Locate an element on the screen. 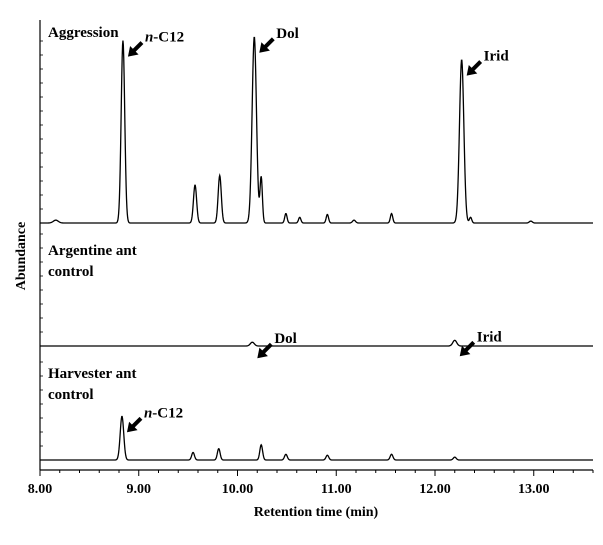 The image size is (603, 545). panel-label: Argentine ant is located at coordinates (92, 251).